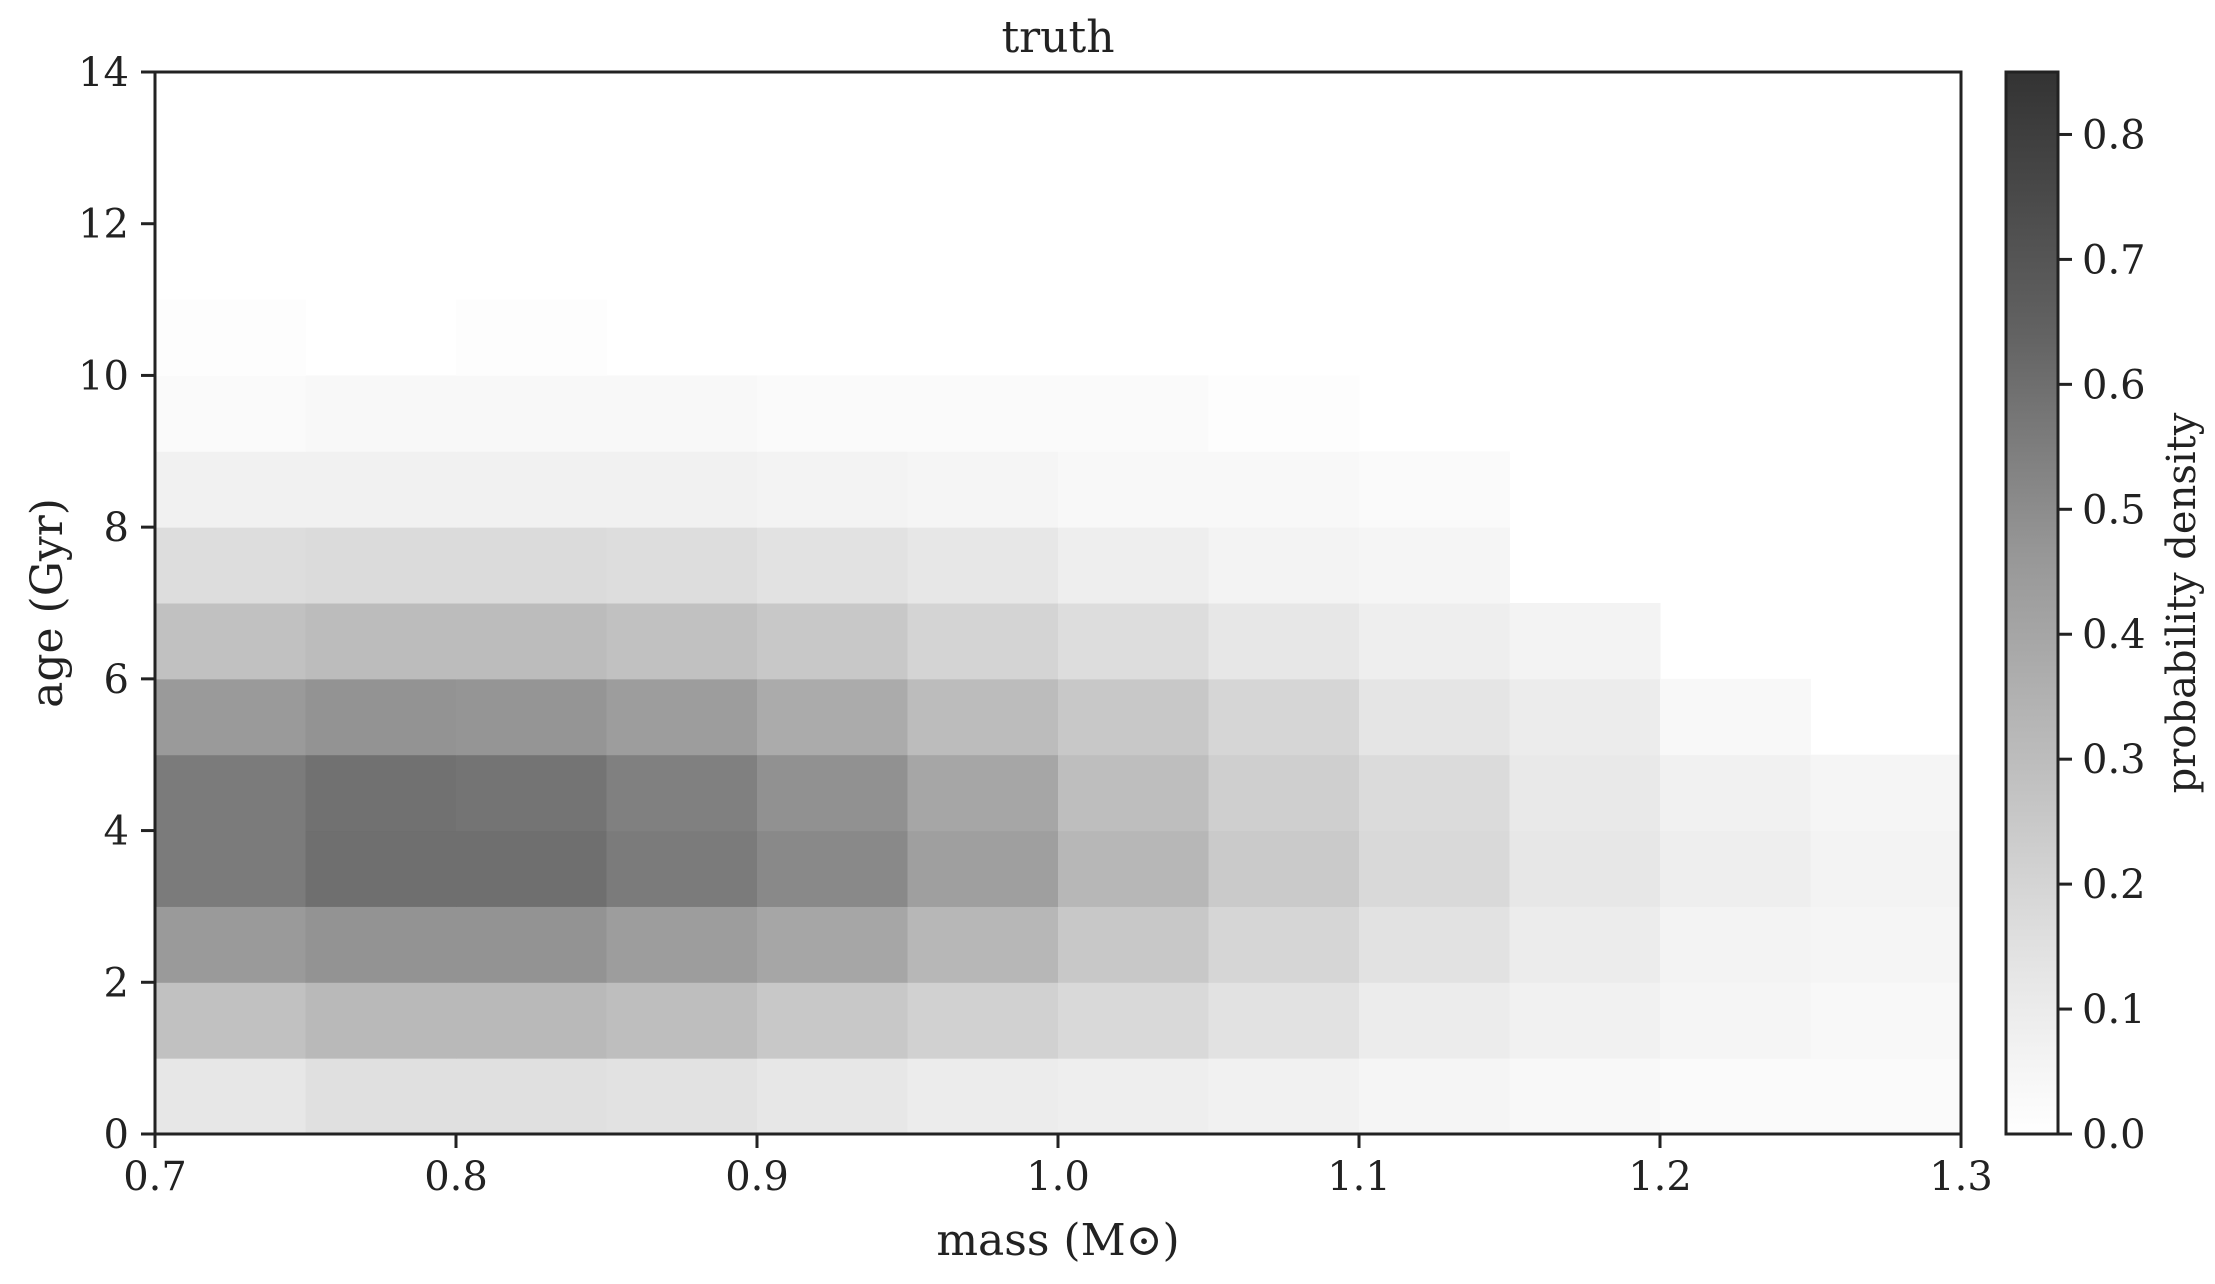 This screenshot has width=2215, height=1284. I want to click on y-tick-label: 2, so click(116, 983).